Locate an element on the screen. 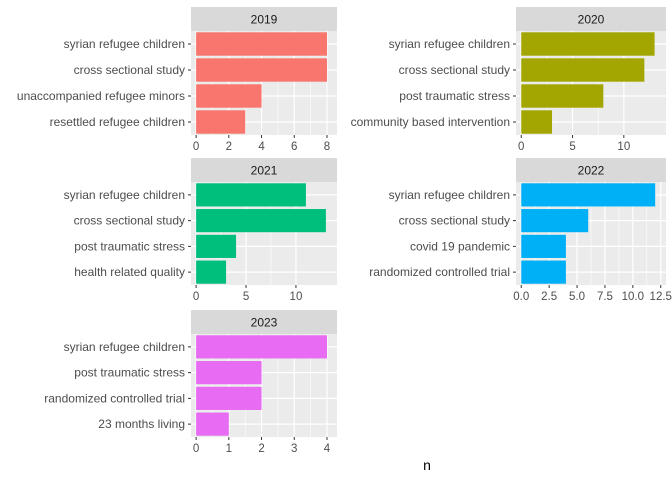 This screenshot has width=672, height=480. facet-strip-label: 2019 is located at coordinates (264, 20).